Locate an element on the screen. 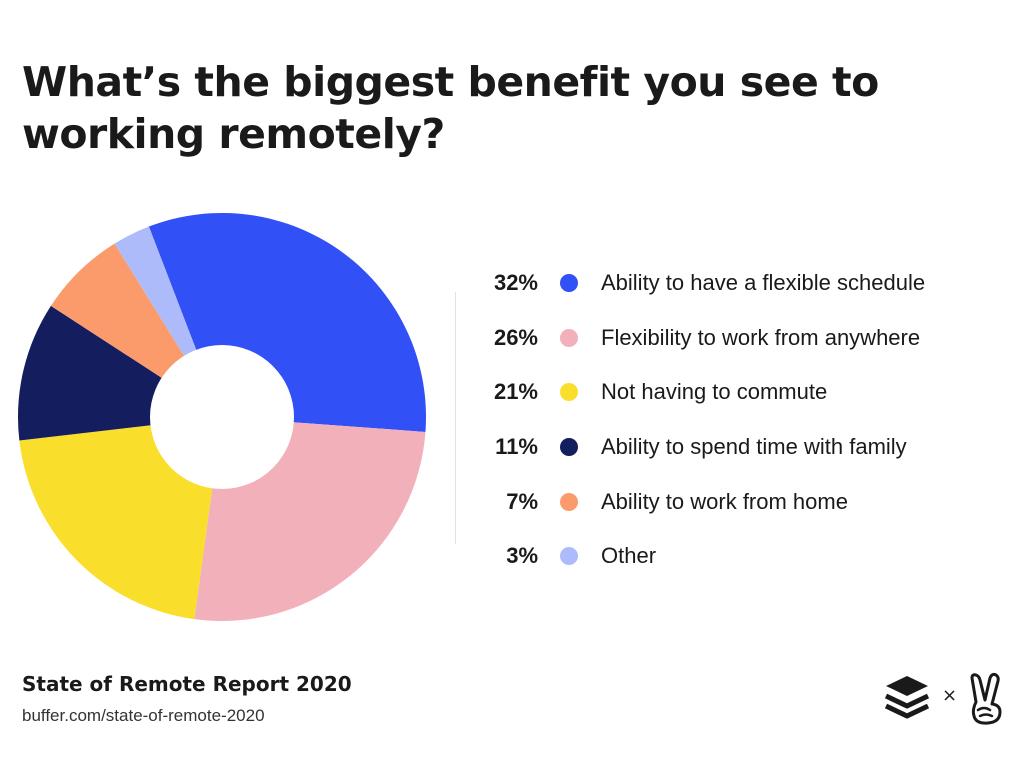  legend-item-not-having-to-commute: 21% Not having to commute is located at coordinates (730, 392).